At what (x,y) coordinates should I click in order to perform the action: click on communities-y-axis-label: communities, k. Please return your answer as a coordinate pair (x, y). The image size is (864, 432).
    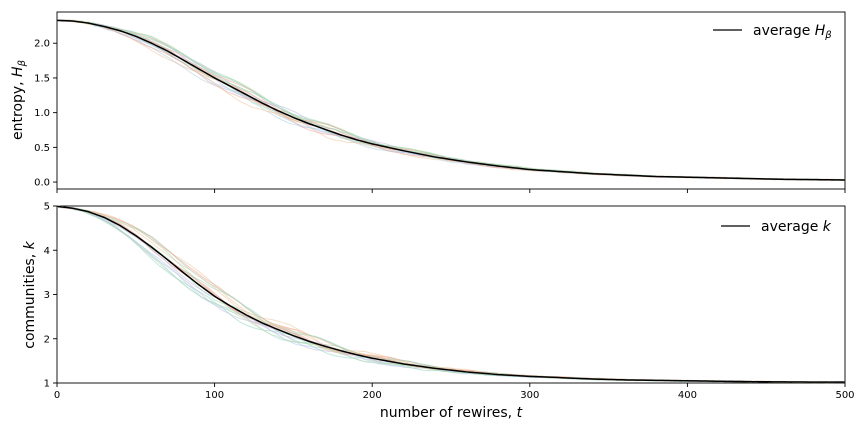
    Looking at the image, I should click on (30, 294).